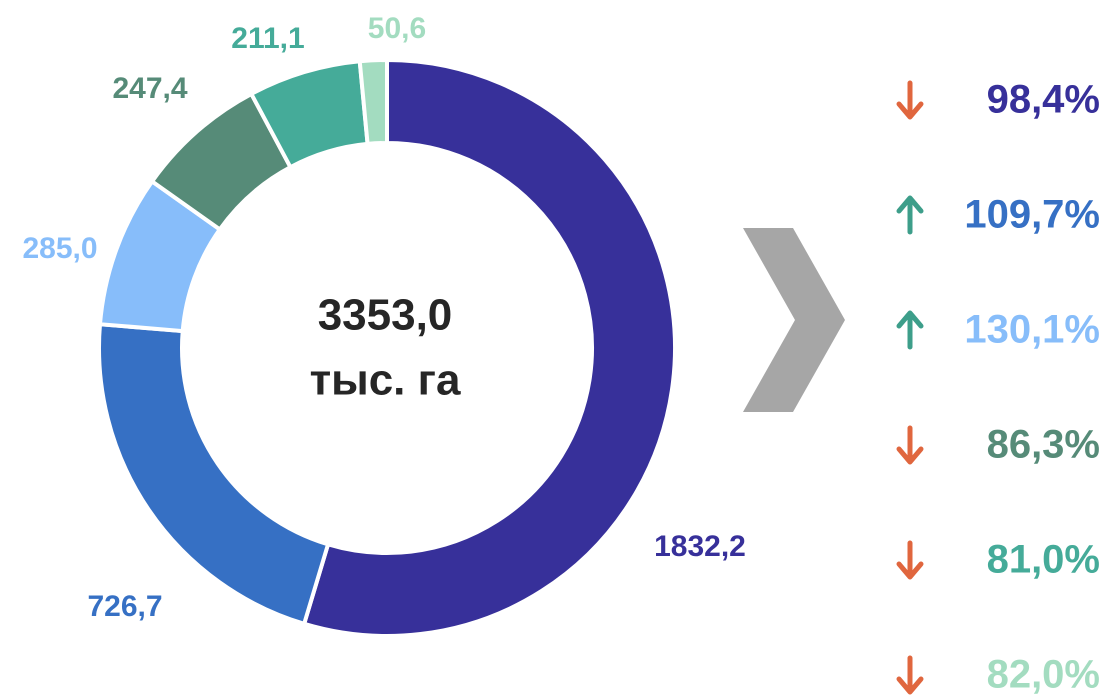  I want to click on change-label: 109,7%, so click(1032, 215).